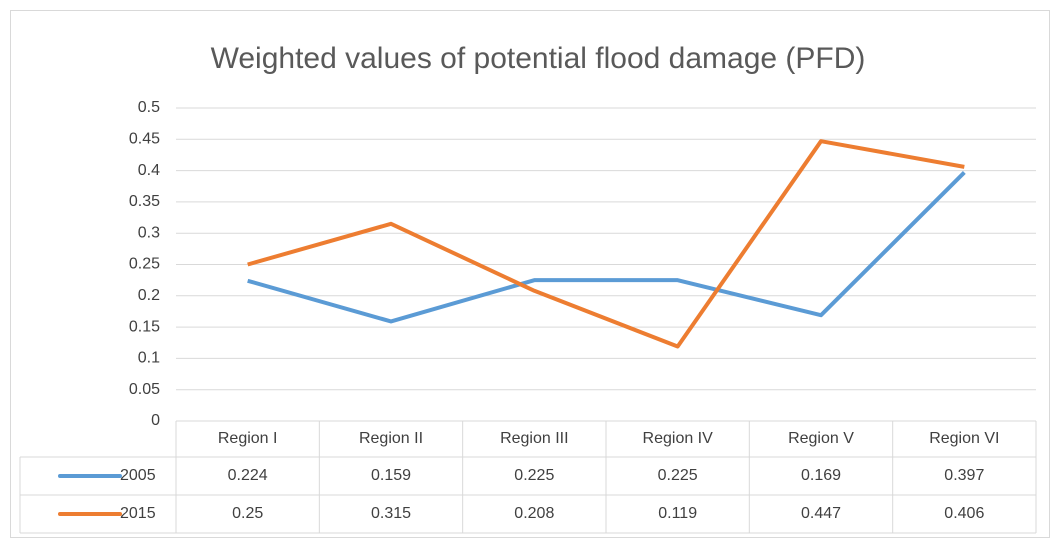 This screenshot has height=543, width=1053. I want to click on legend-label: 2005, so click(138, 475).